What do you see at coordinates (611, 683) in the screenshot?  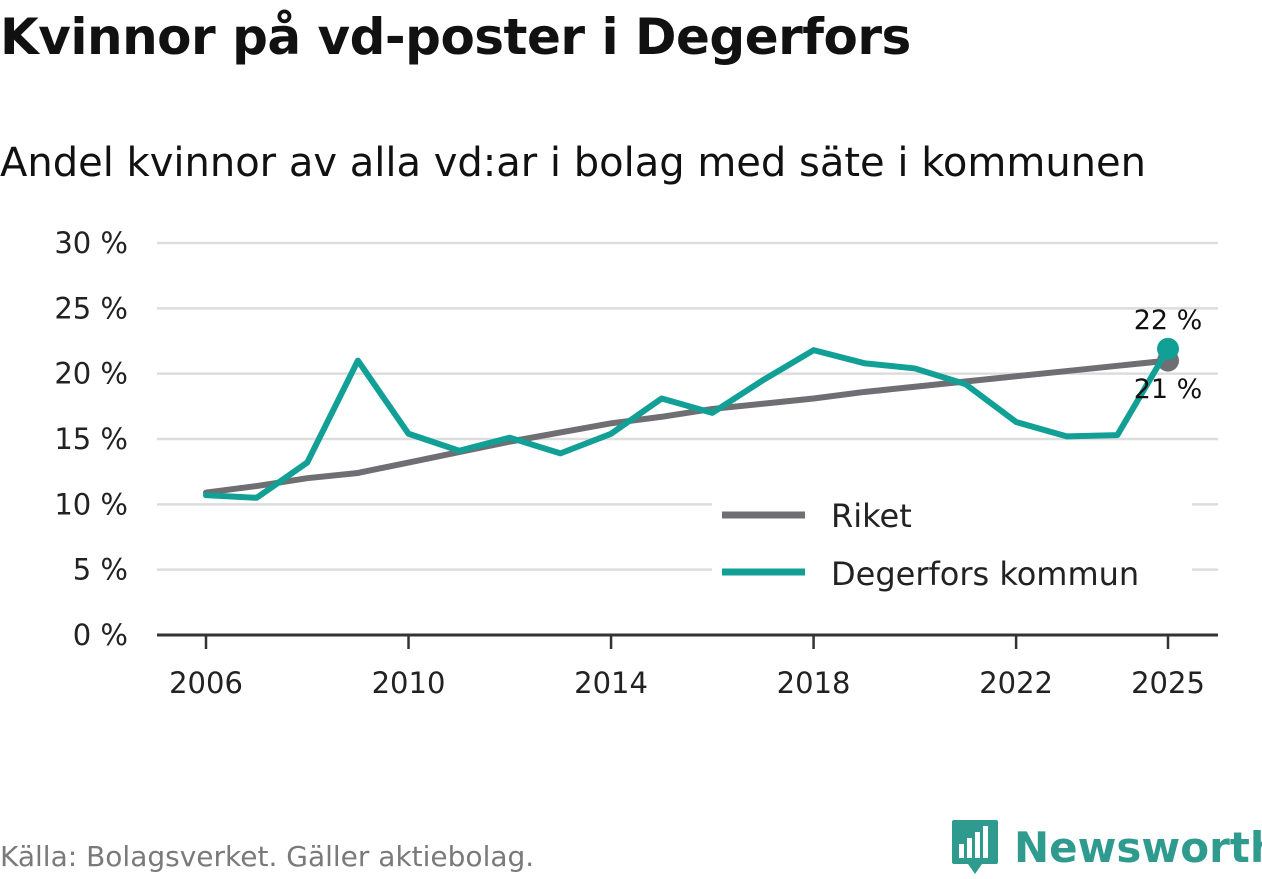 I see `x-tick-label: 2014` at bounding box center [611, 683].